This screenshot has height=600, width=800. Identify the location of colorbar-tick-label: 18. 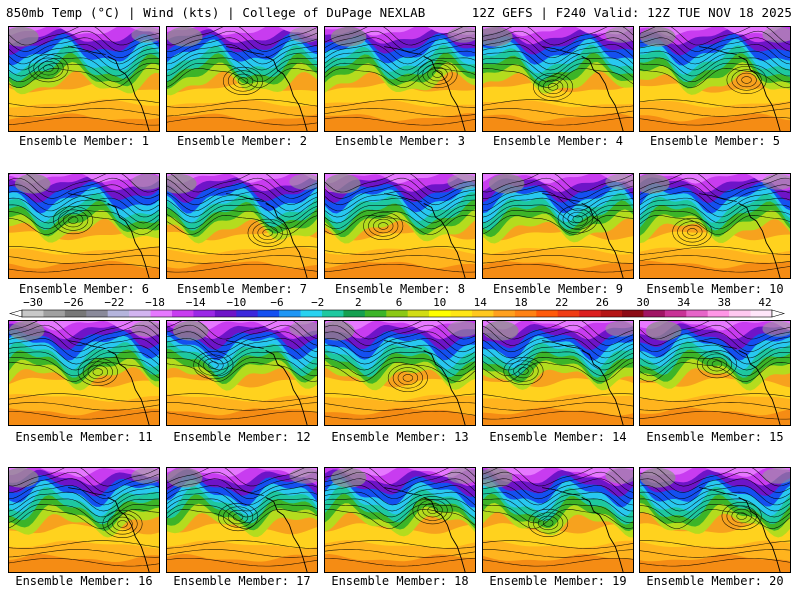
(520, 302).